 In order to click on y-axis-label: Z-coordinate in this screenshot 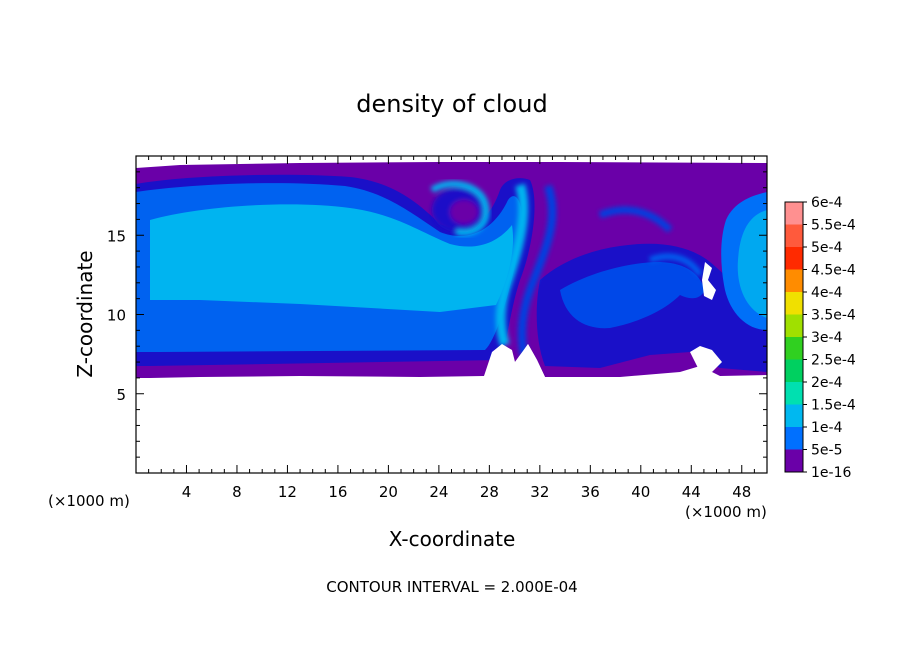, I will do `click(85, 313)`.